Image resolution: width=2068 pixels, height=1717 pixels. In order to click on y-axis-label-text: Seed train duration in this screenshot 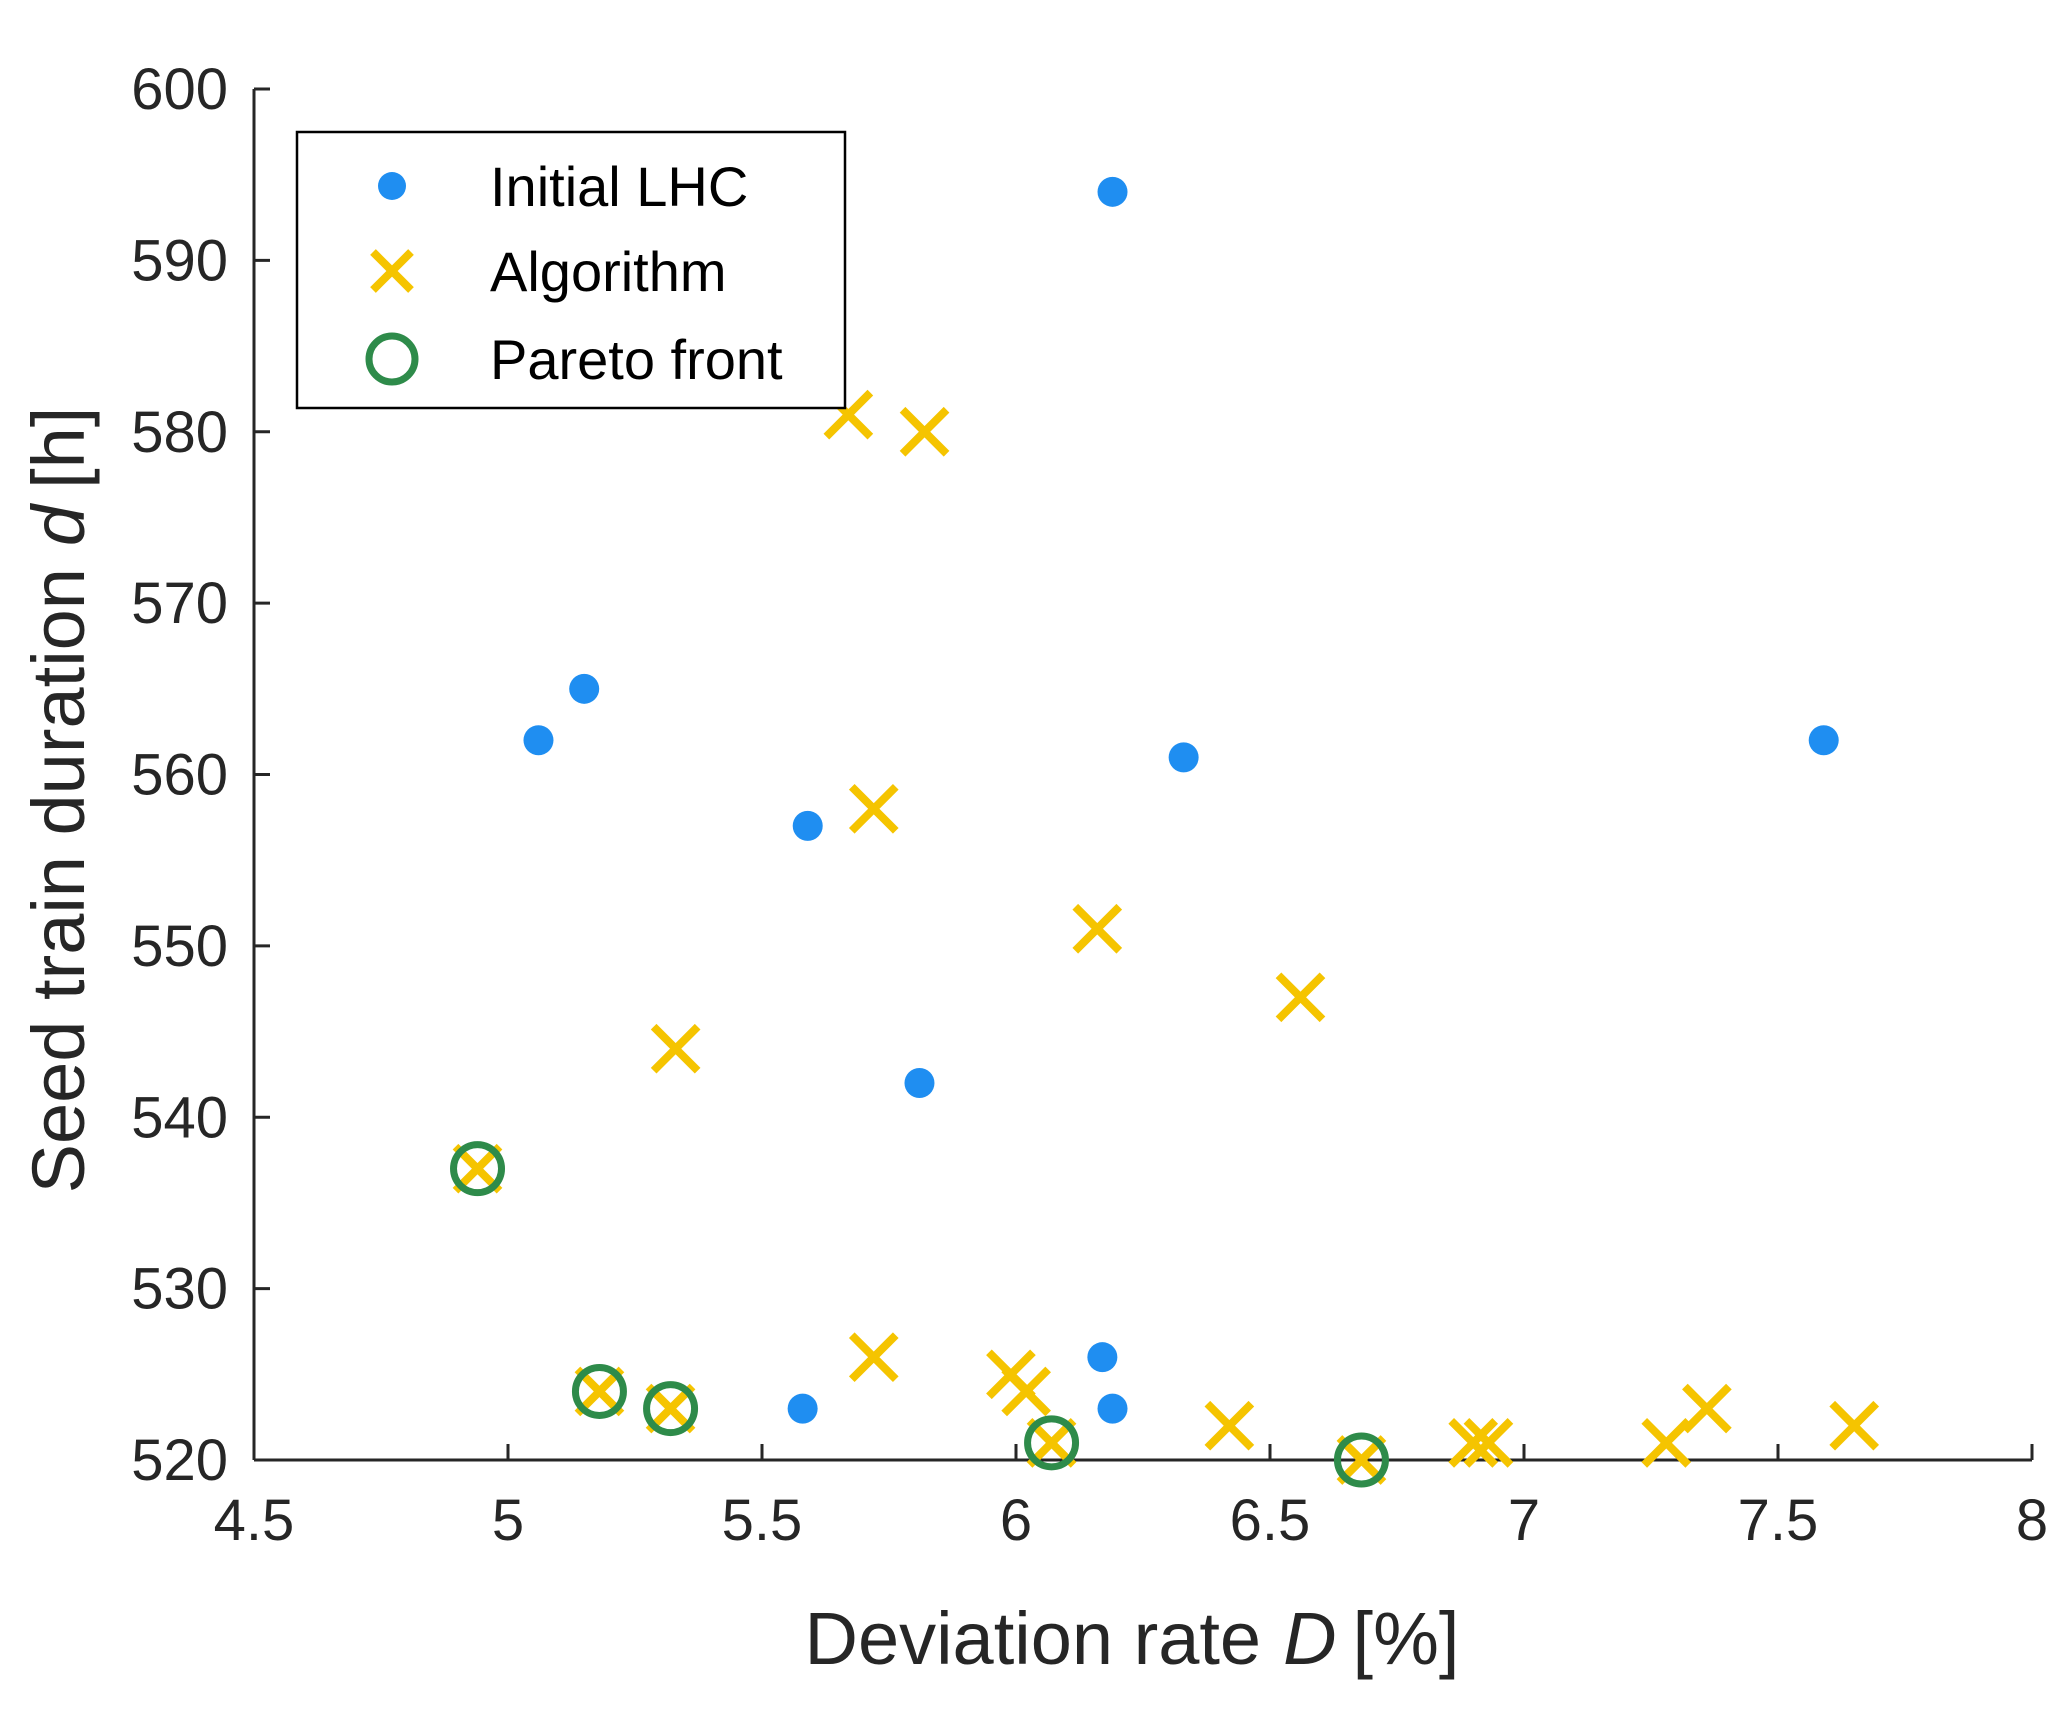, I will do `click(58, 880)`.